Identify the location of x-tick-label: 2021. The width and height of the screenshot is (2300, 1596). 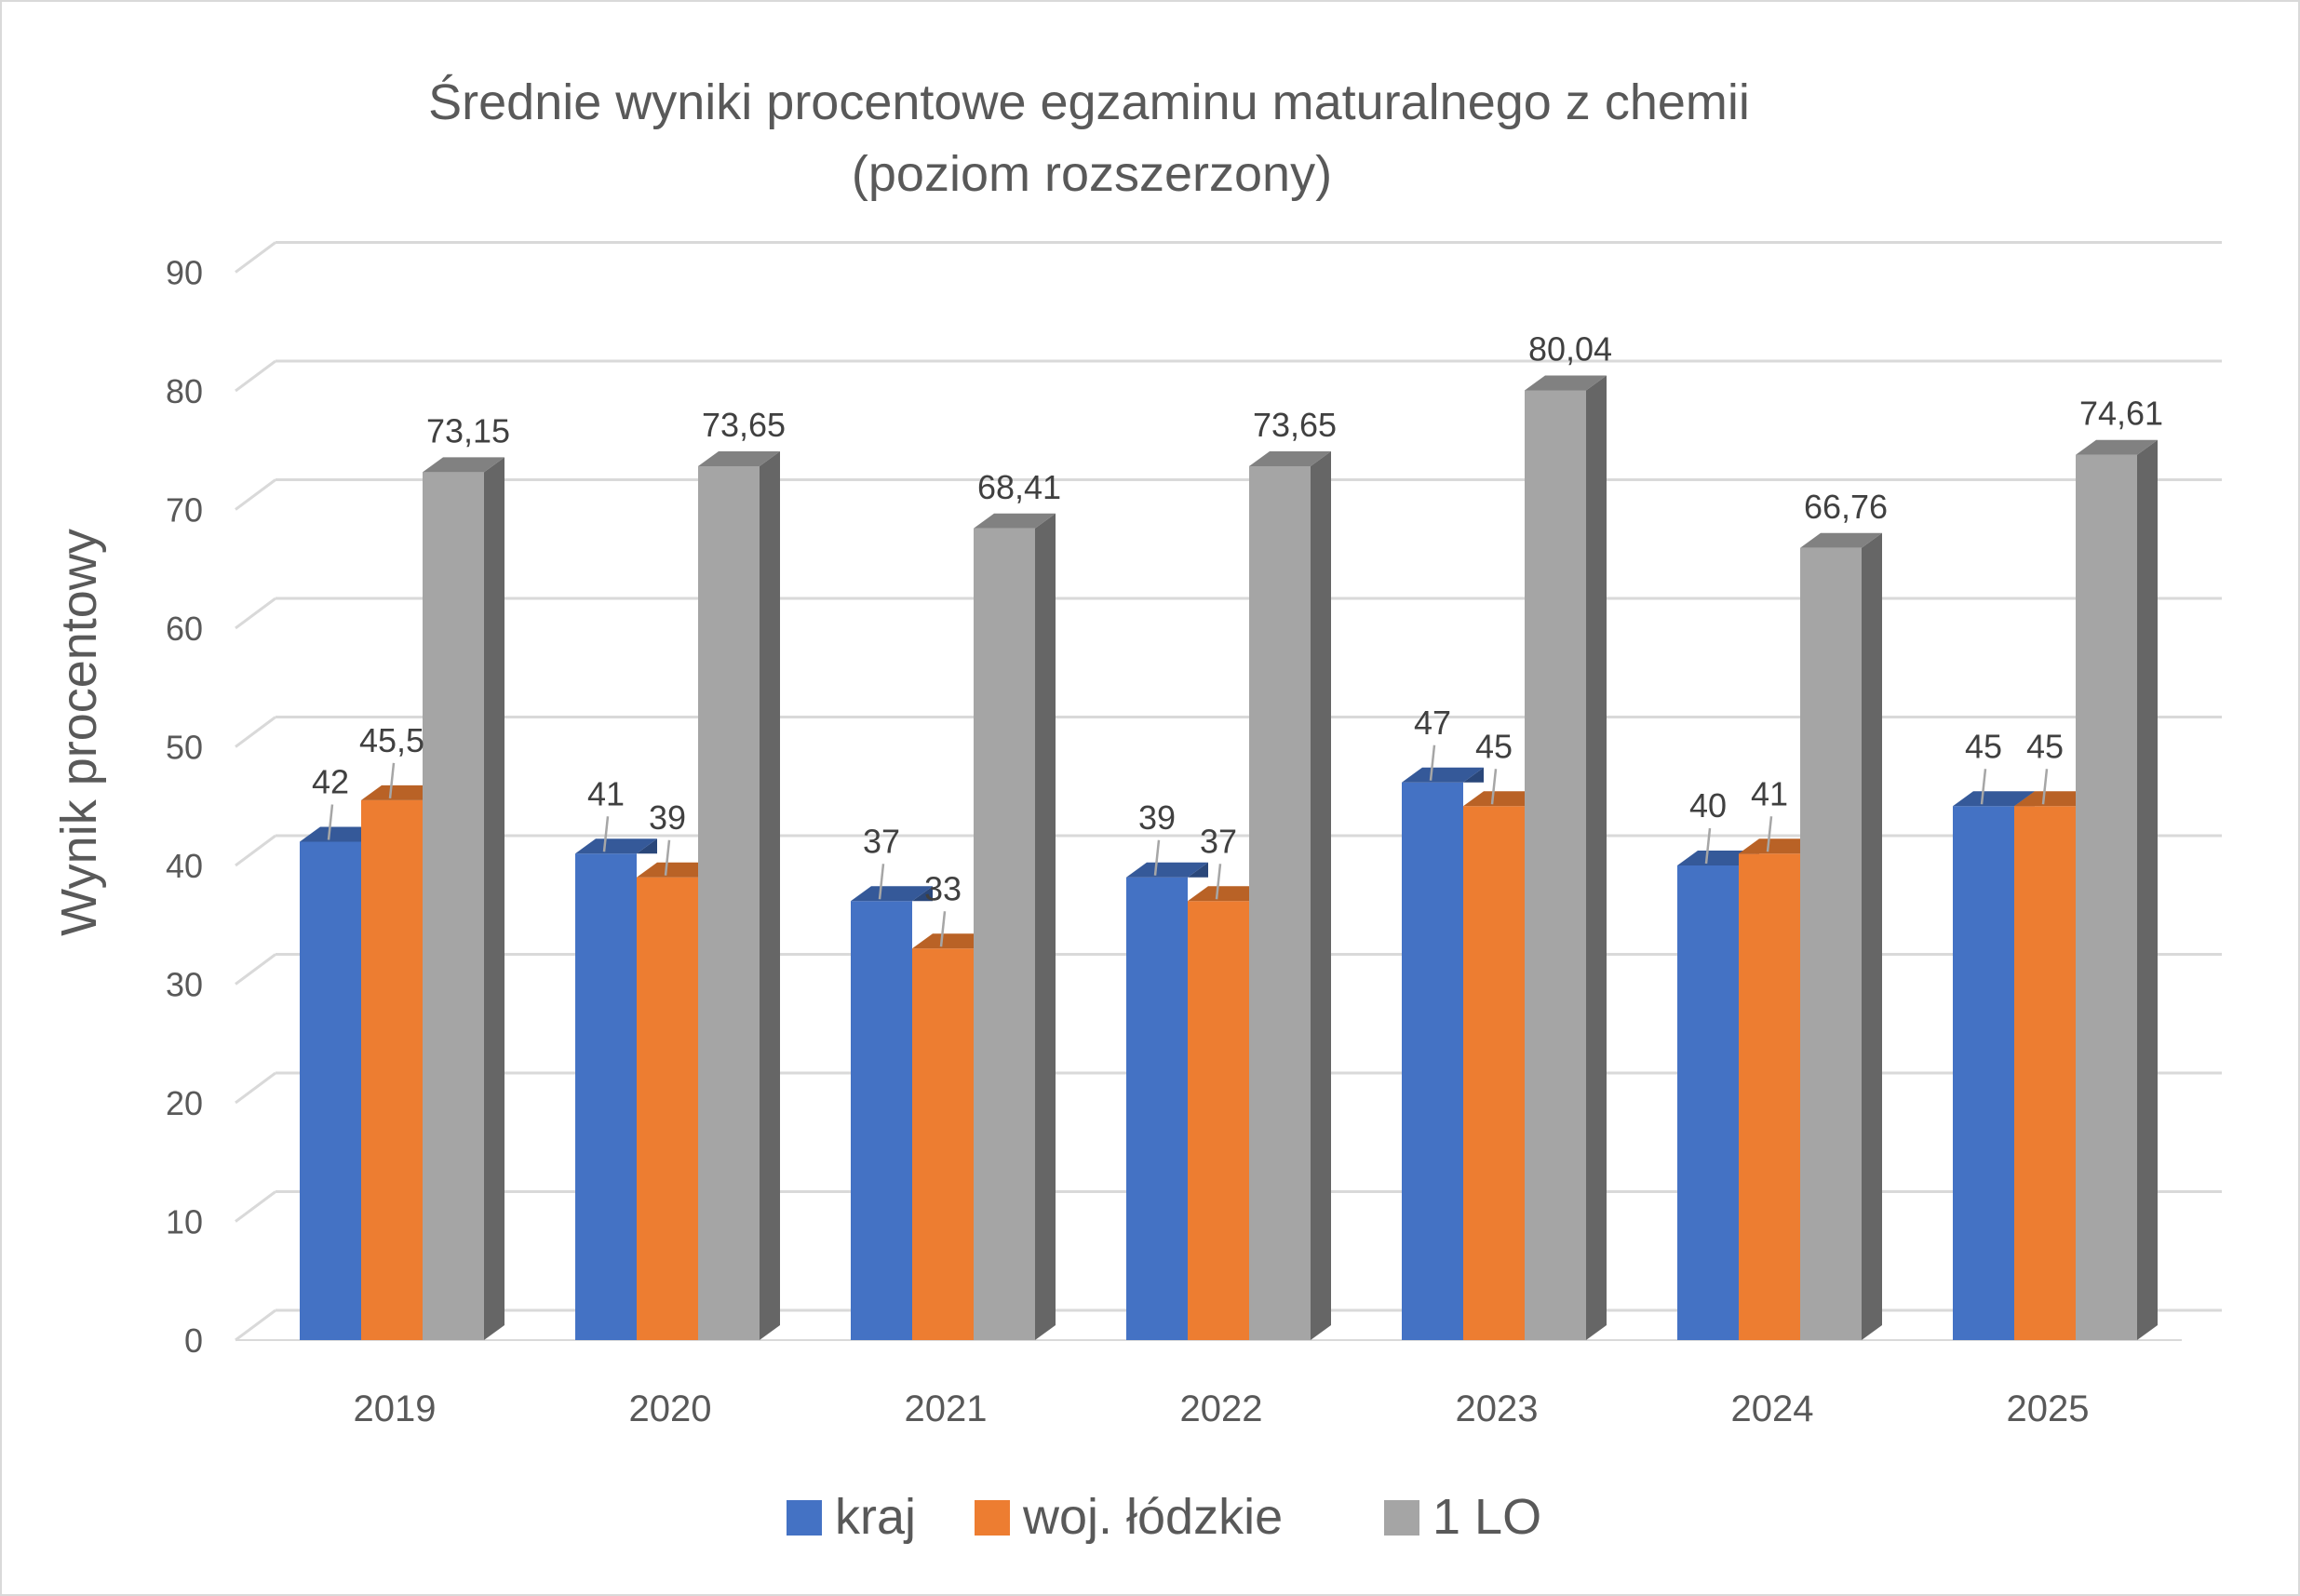
(947, 1408).